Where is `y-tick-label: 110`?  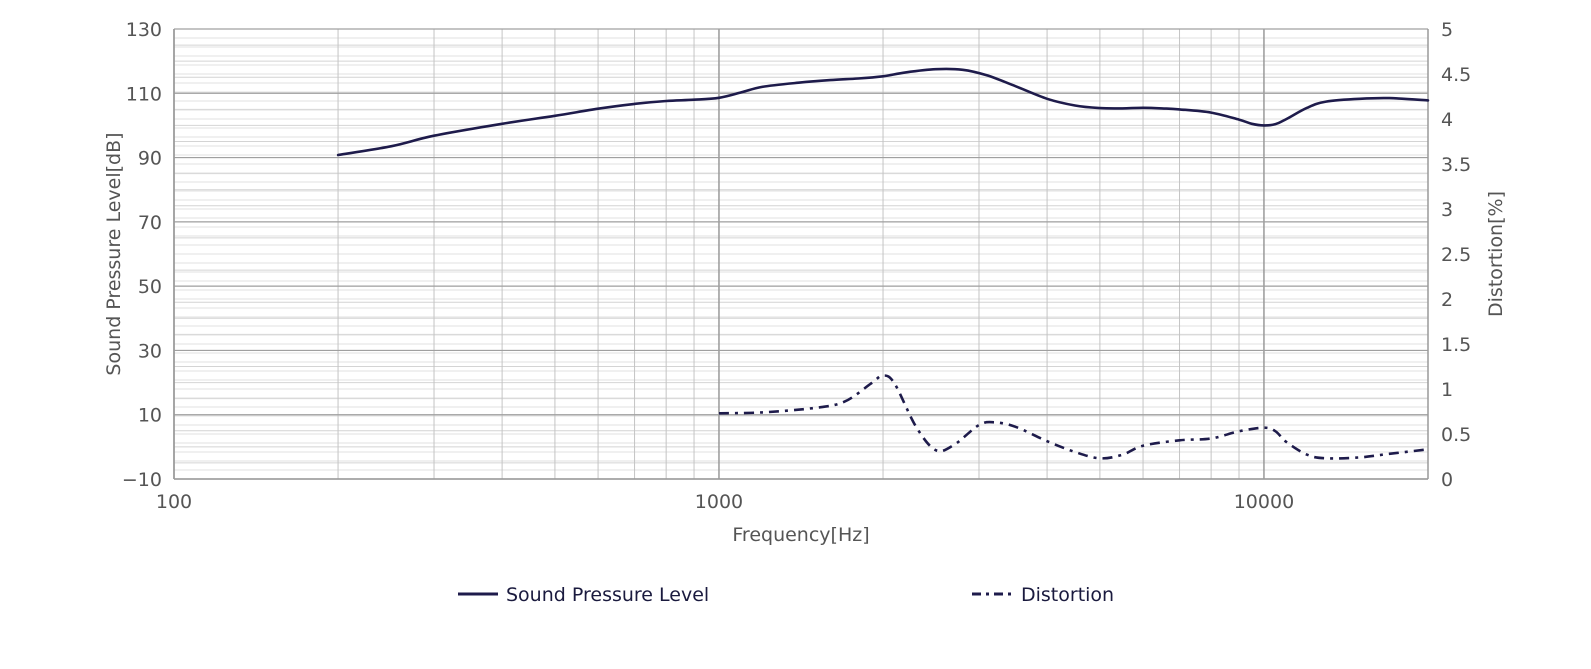
y-tick-label: 110 is located at coordinates (144, 94).